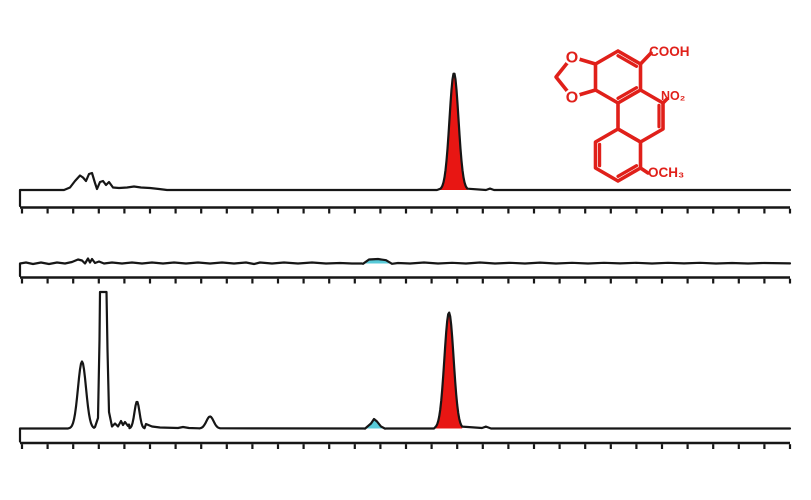  Describe the element at coordinates (665, 101) in the screenshot. I see `no2-bond` at that location.